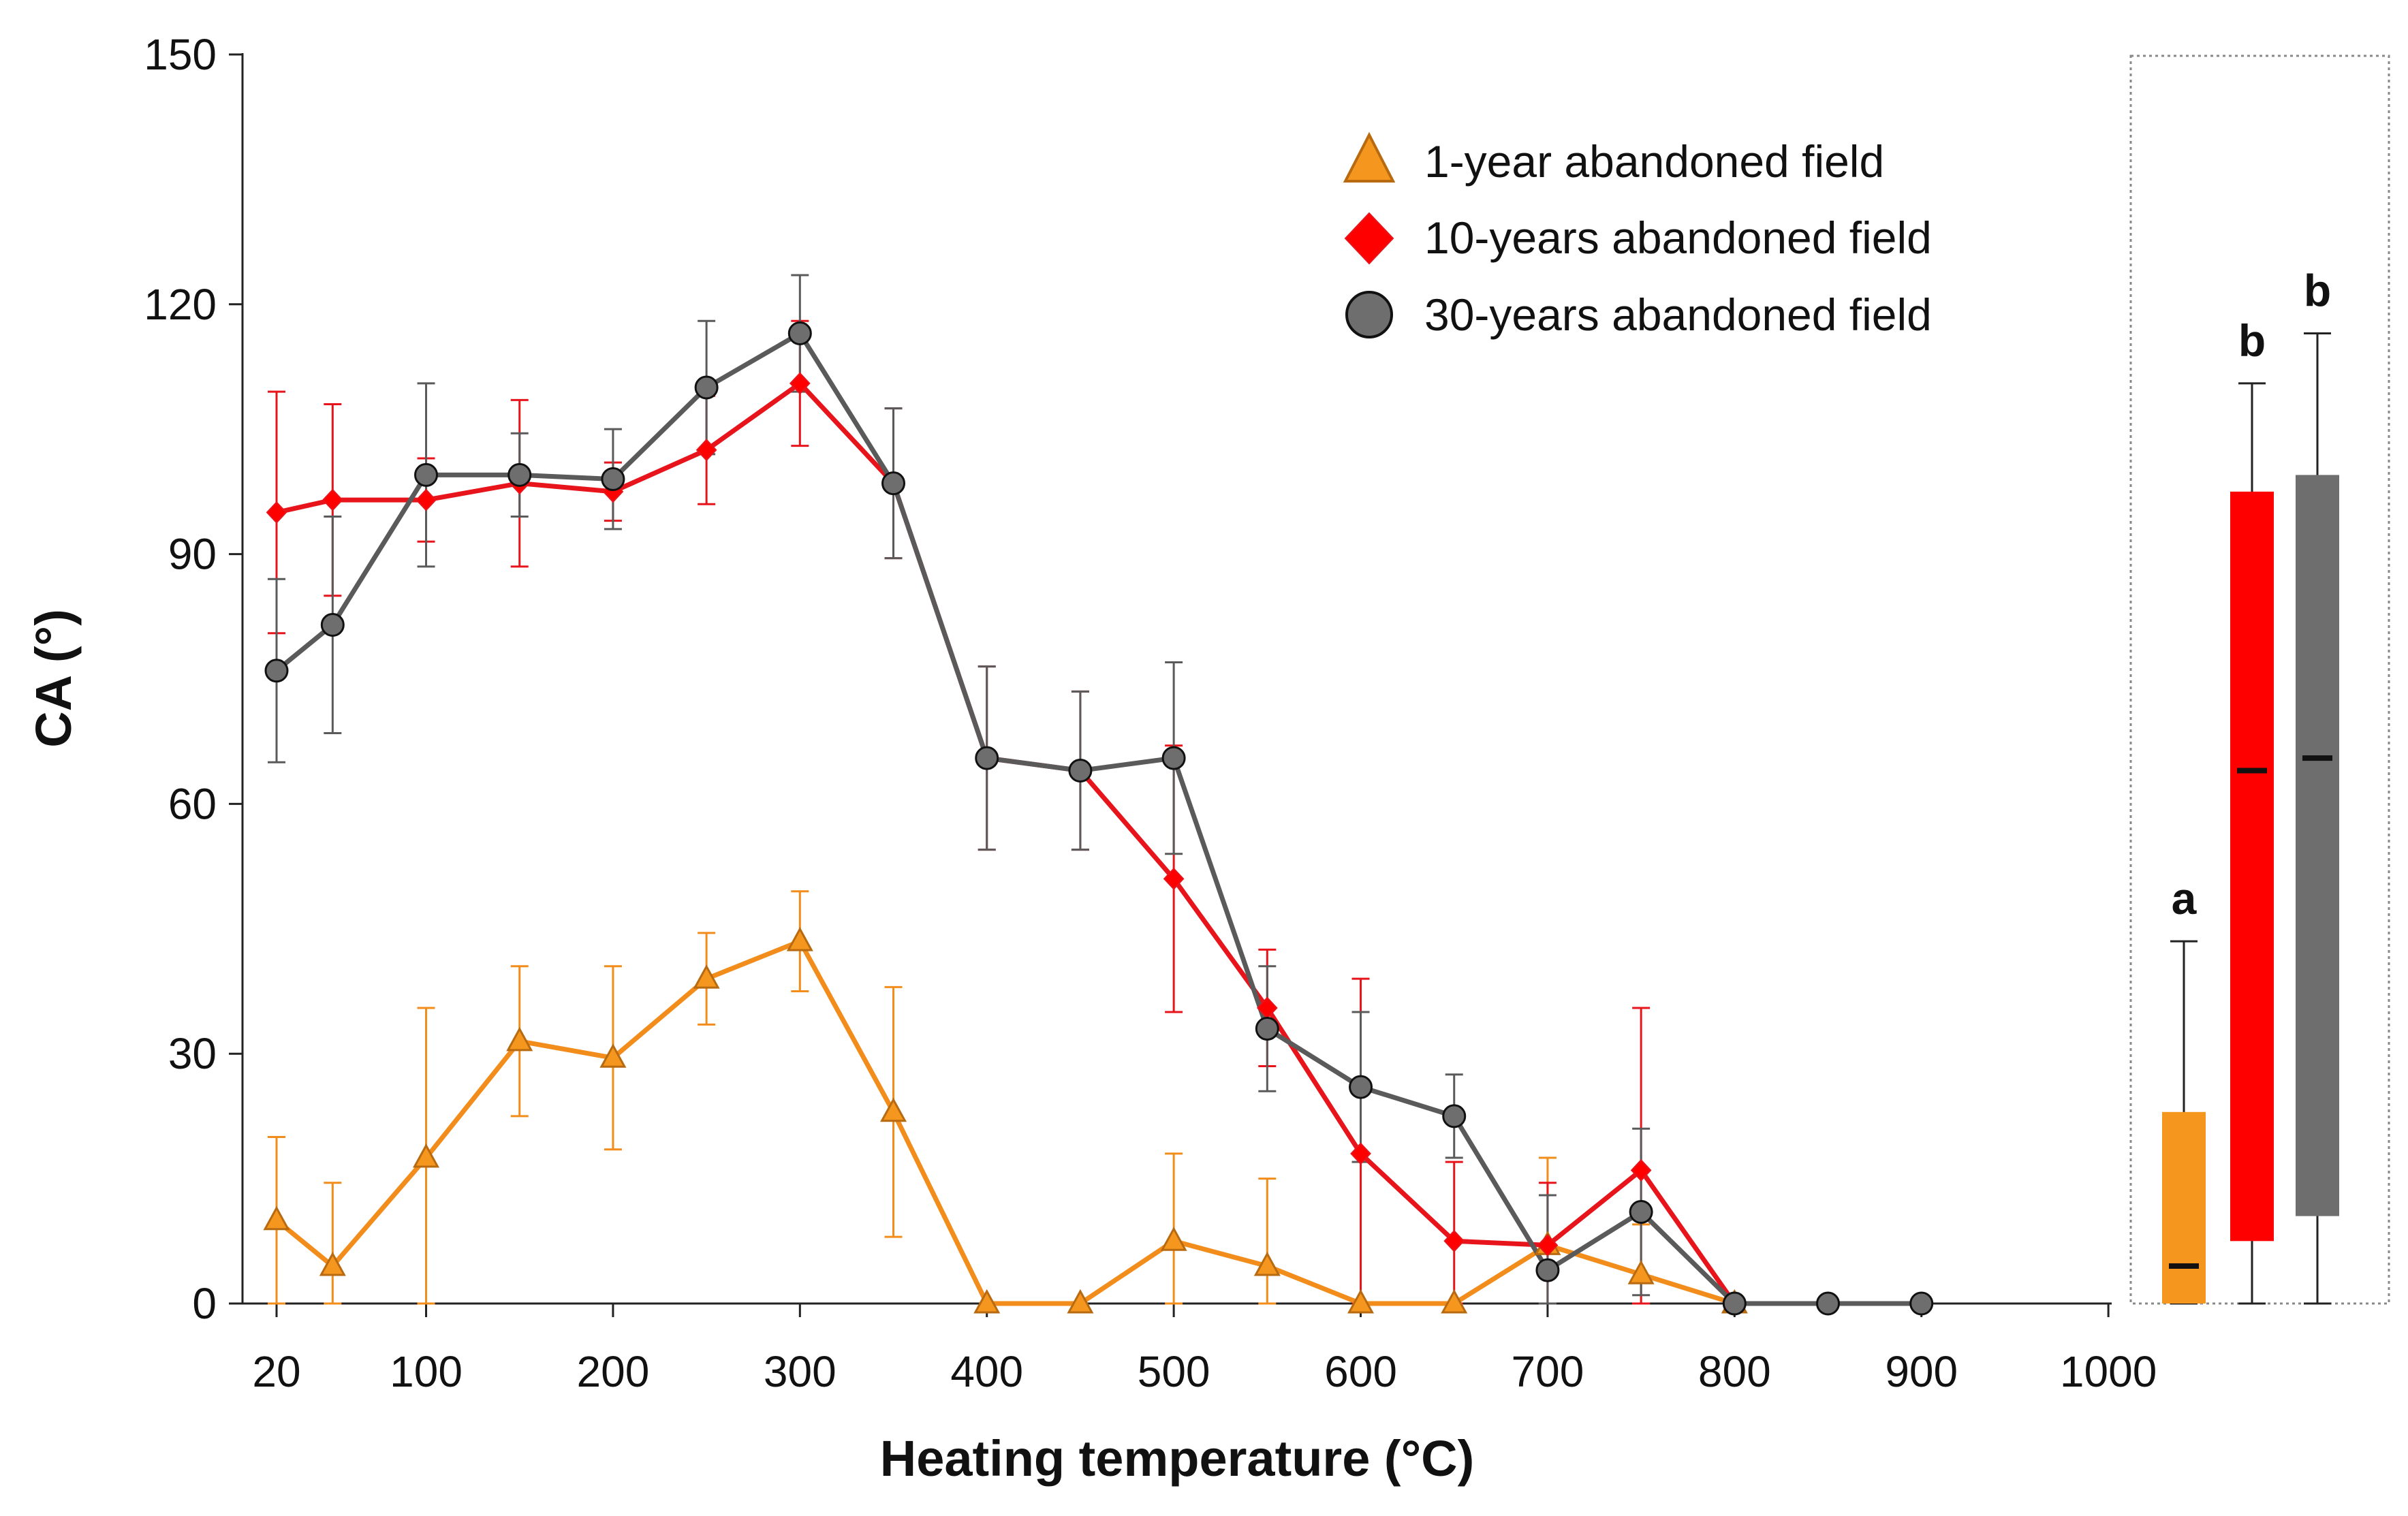 This screenshot has height=1516, width=2408. I want to click on box-2: b, so click(2252, 810).